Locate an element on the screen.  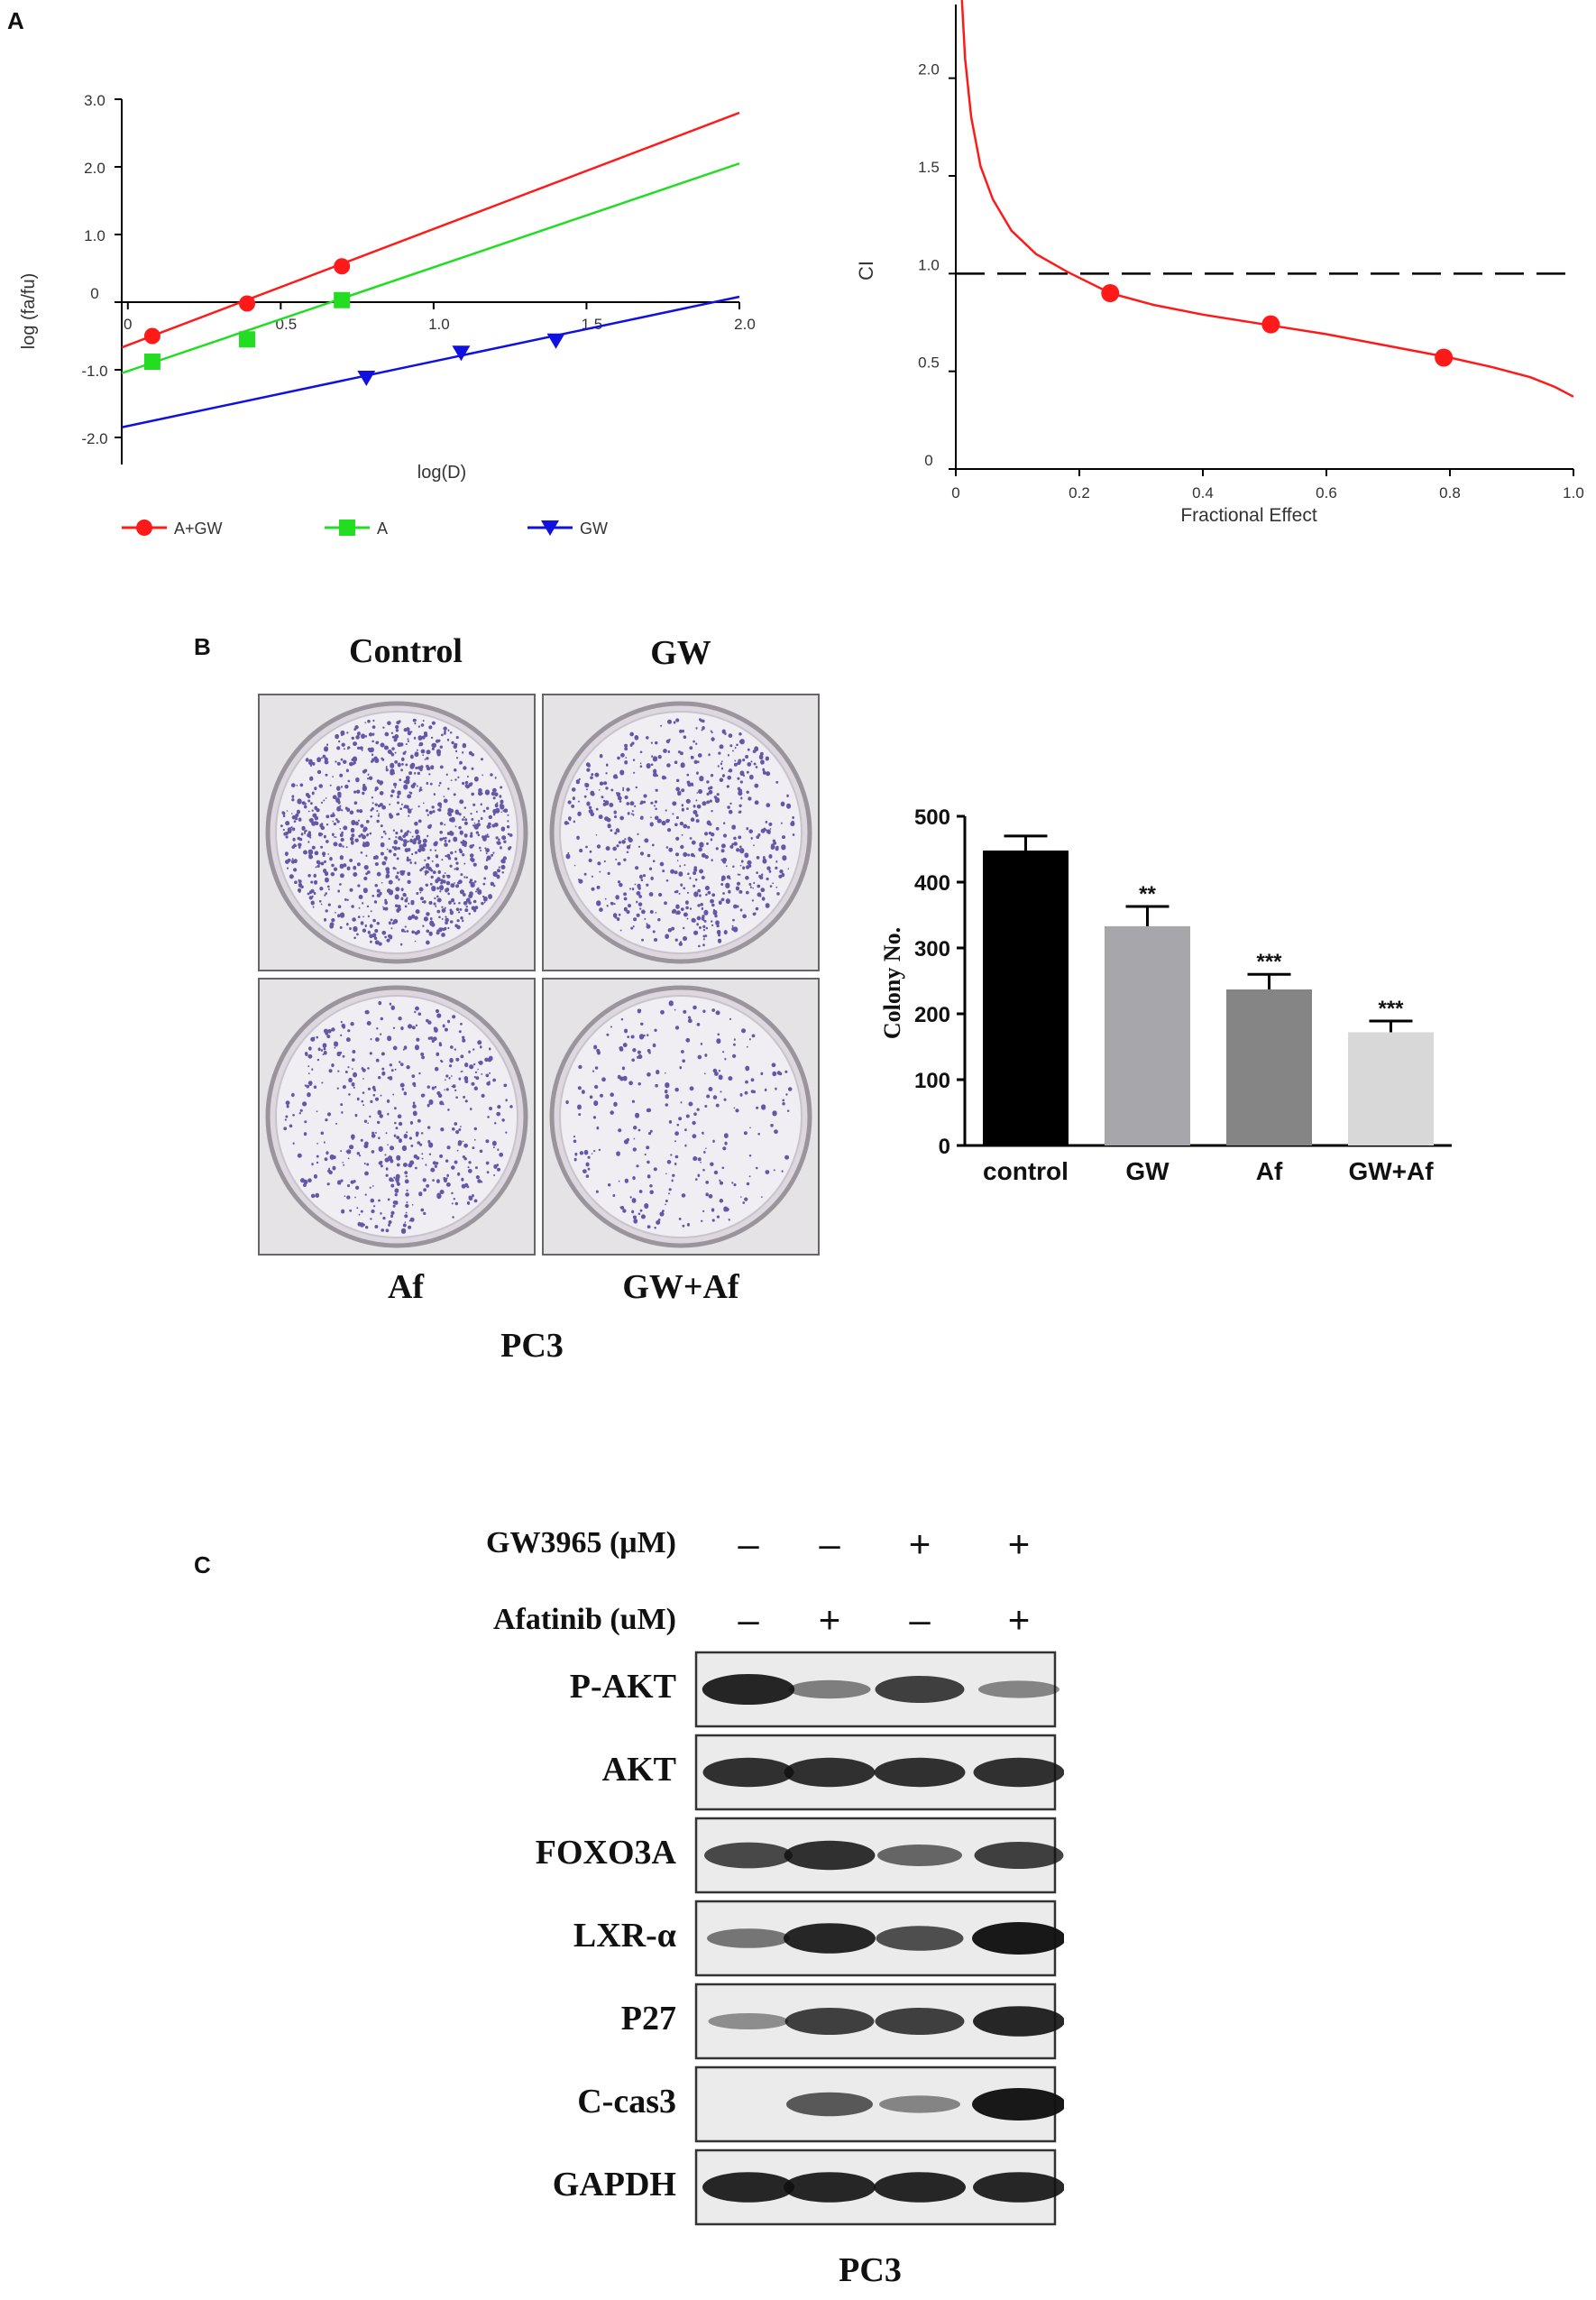
y-tick-label: 3.0 is located at coordinates (94, 100).